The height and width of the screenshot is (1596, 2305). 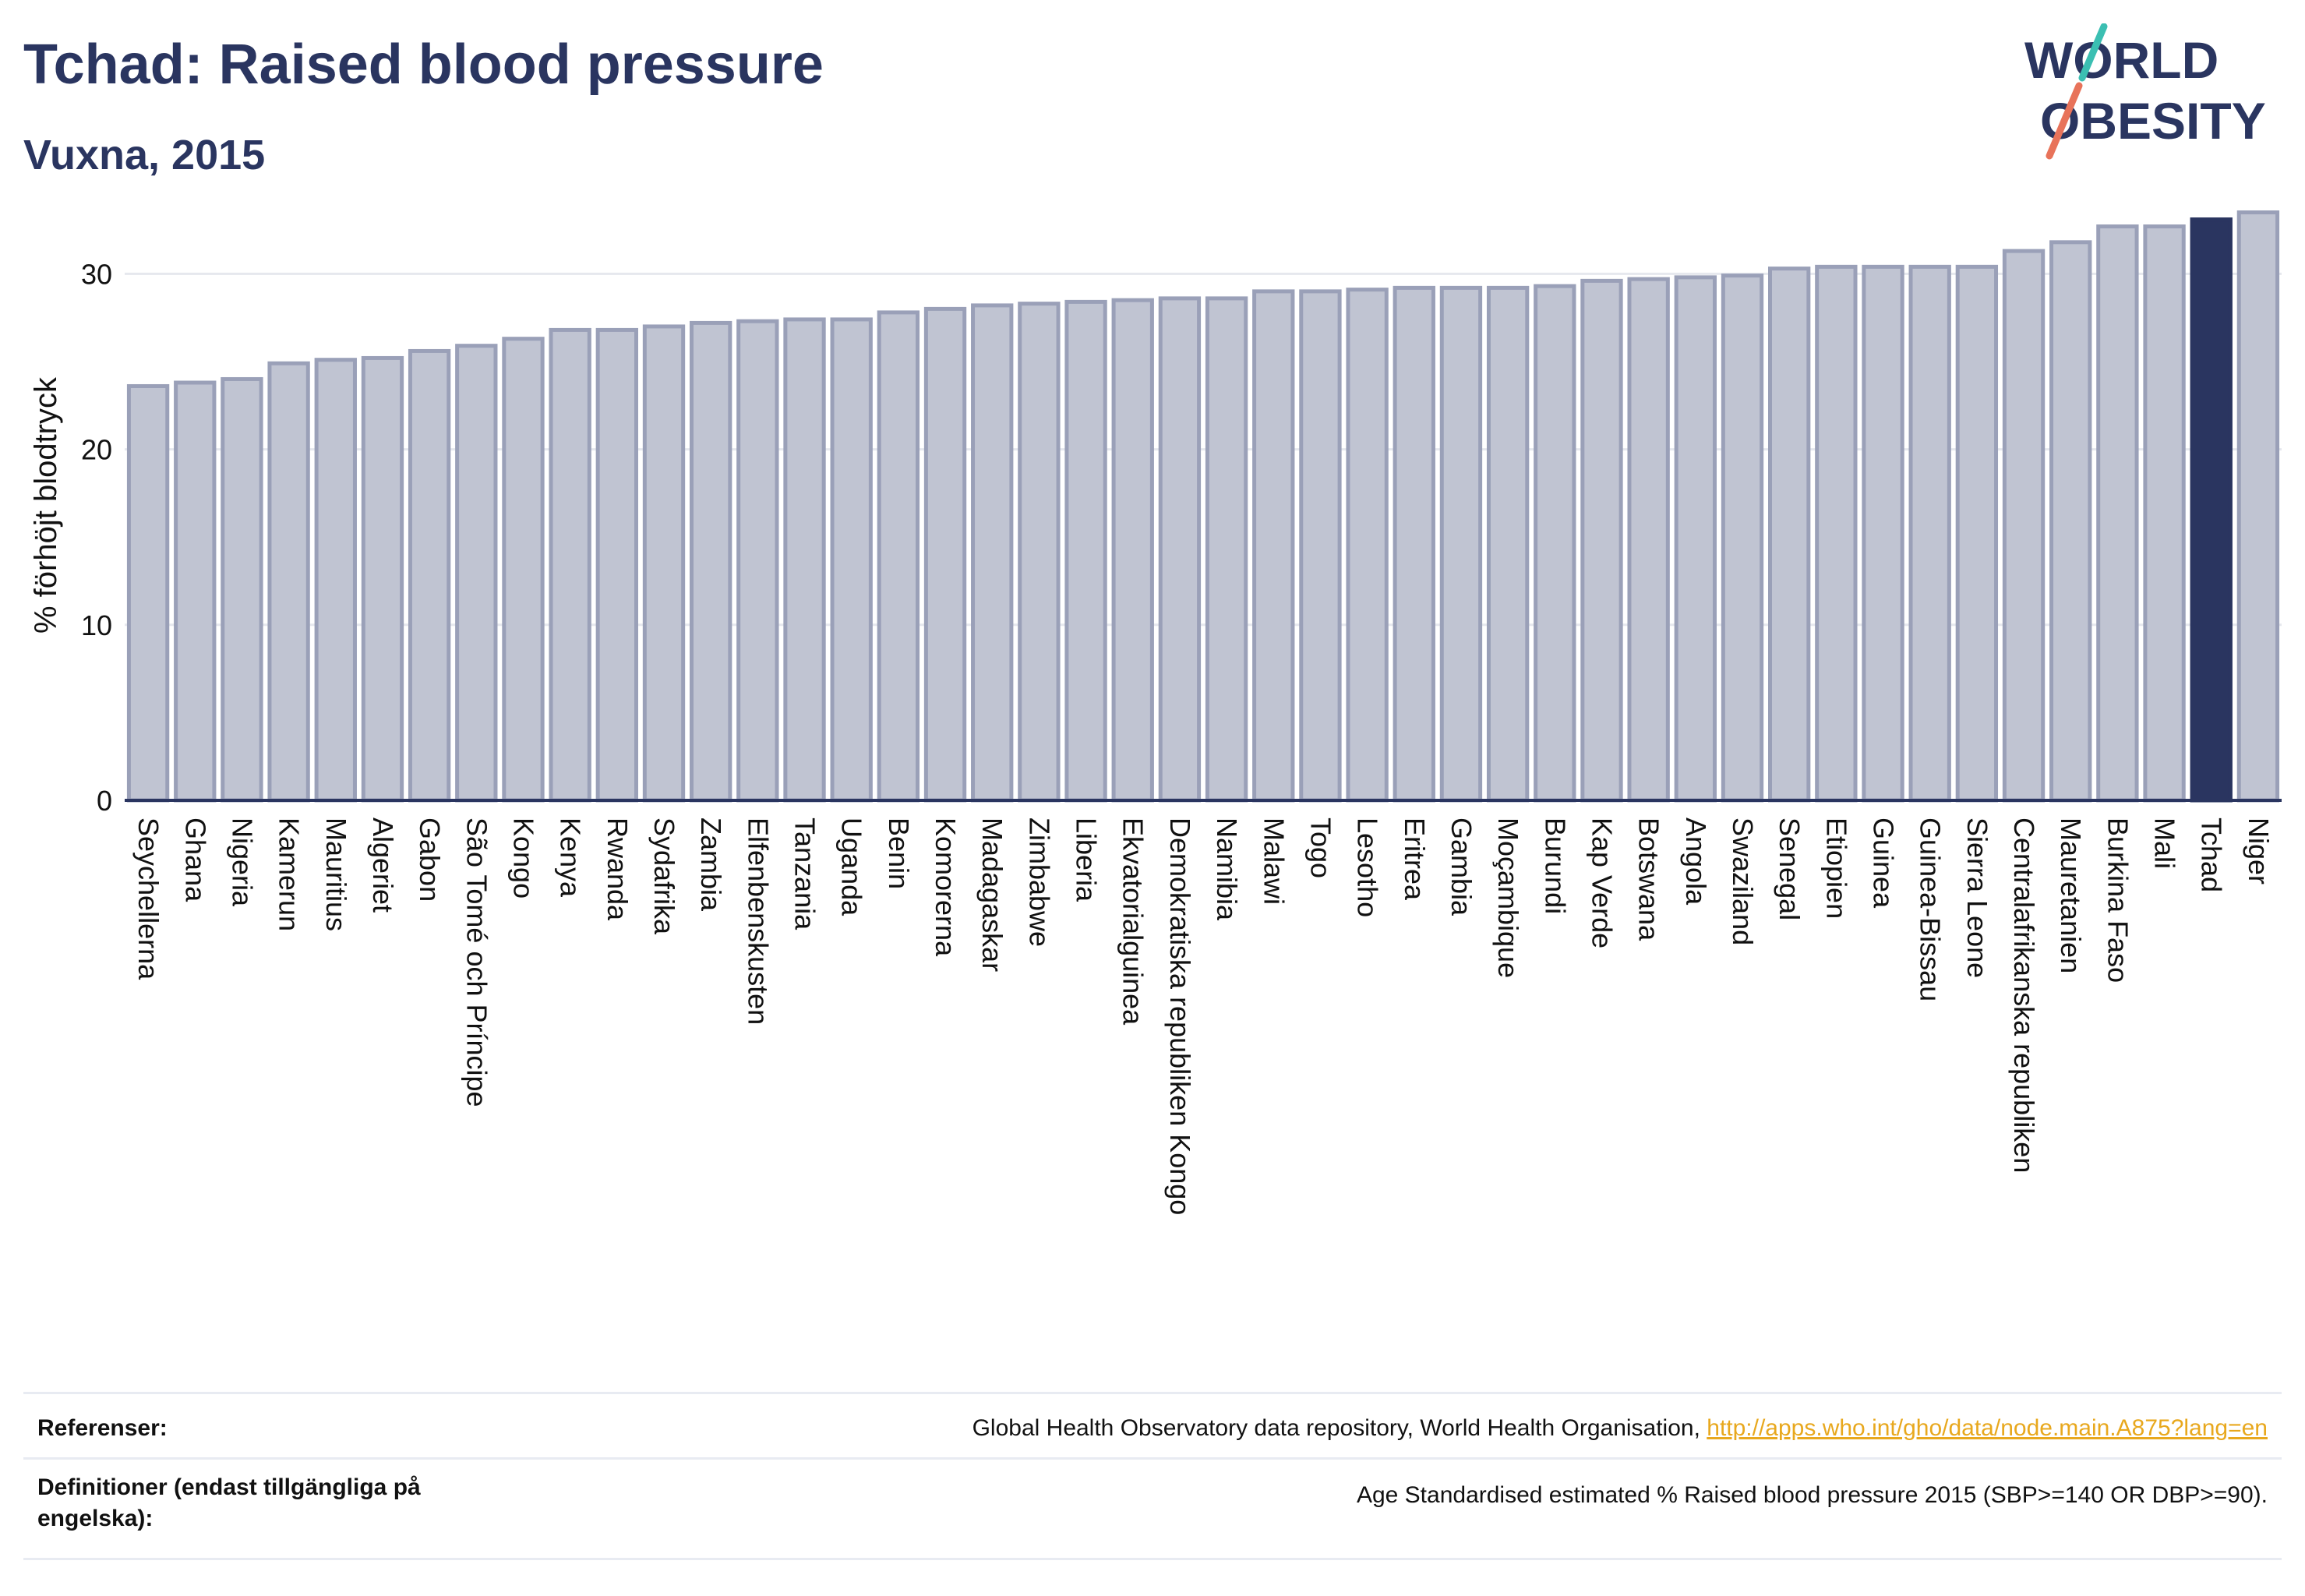 What do you see at coordinates (711, 864) in the screenshot?
I see `x-tick-label: Zambia` at bounding box center [711, 864].